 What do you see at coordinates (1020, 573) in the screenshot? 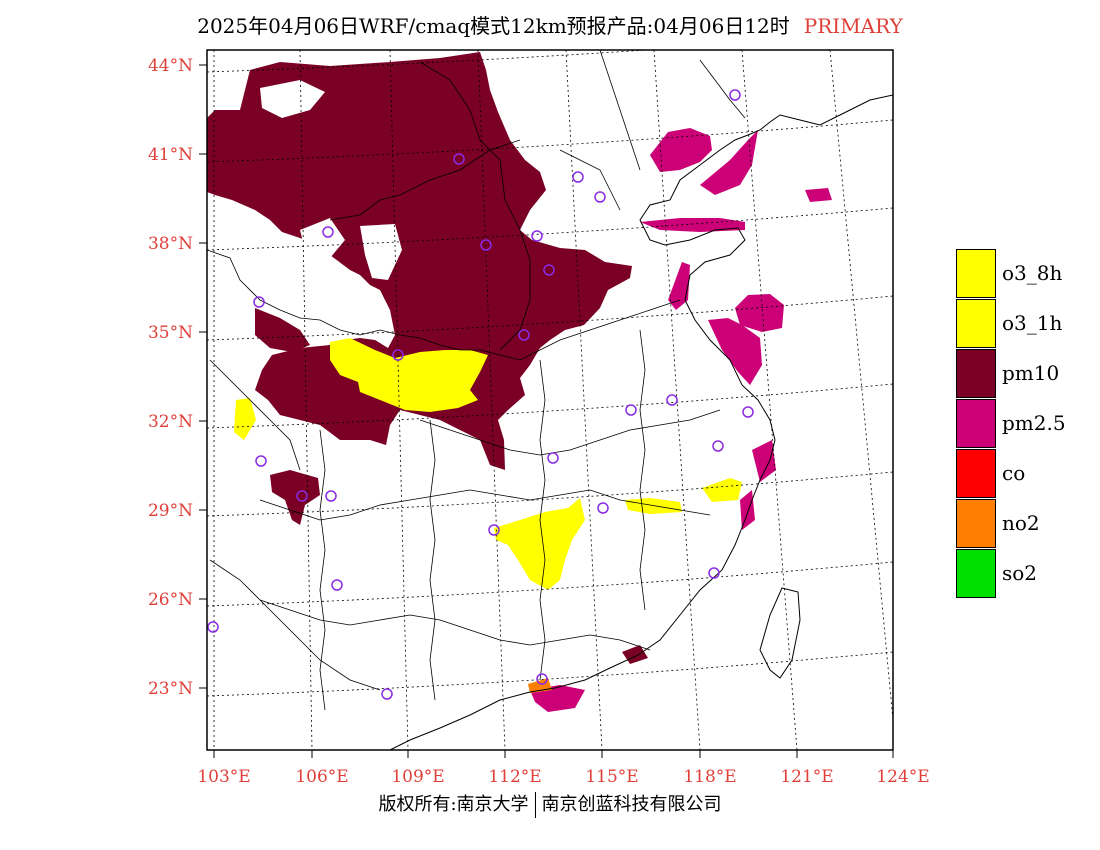
I see `legend-label: so2` at bounding box center [1020, 573].